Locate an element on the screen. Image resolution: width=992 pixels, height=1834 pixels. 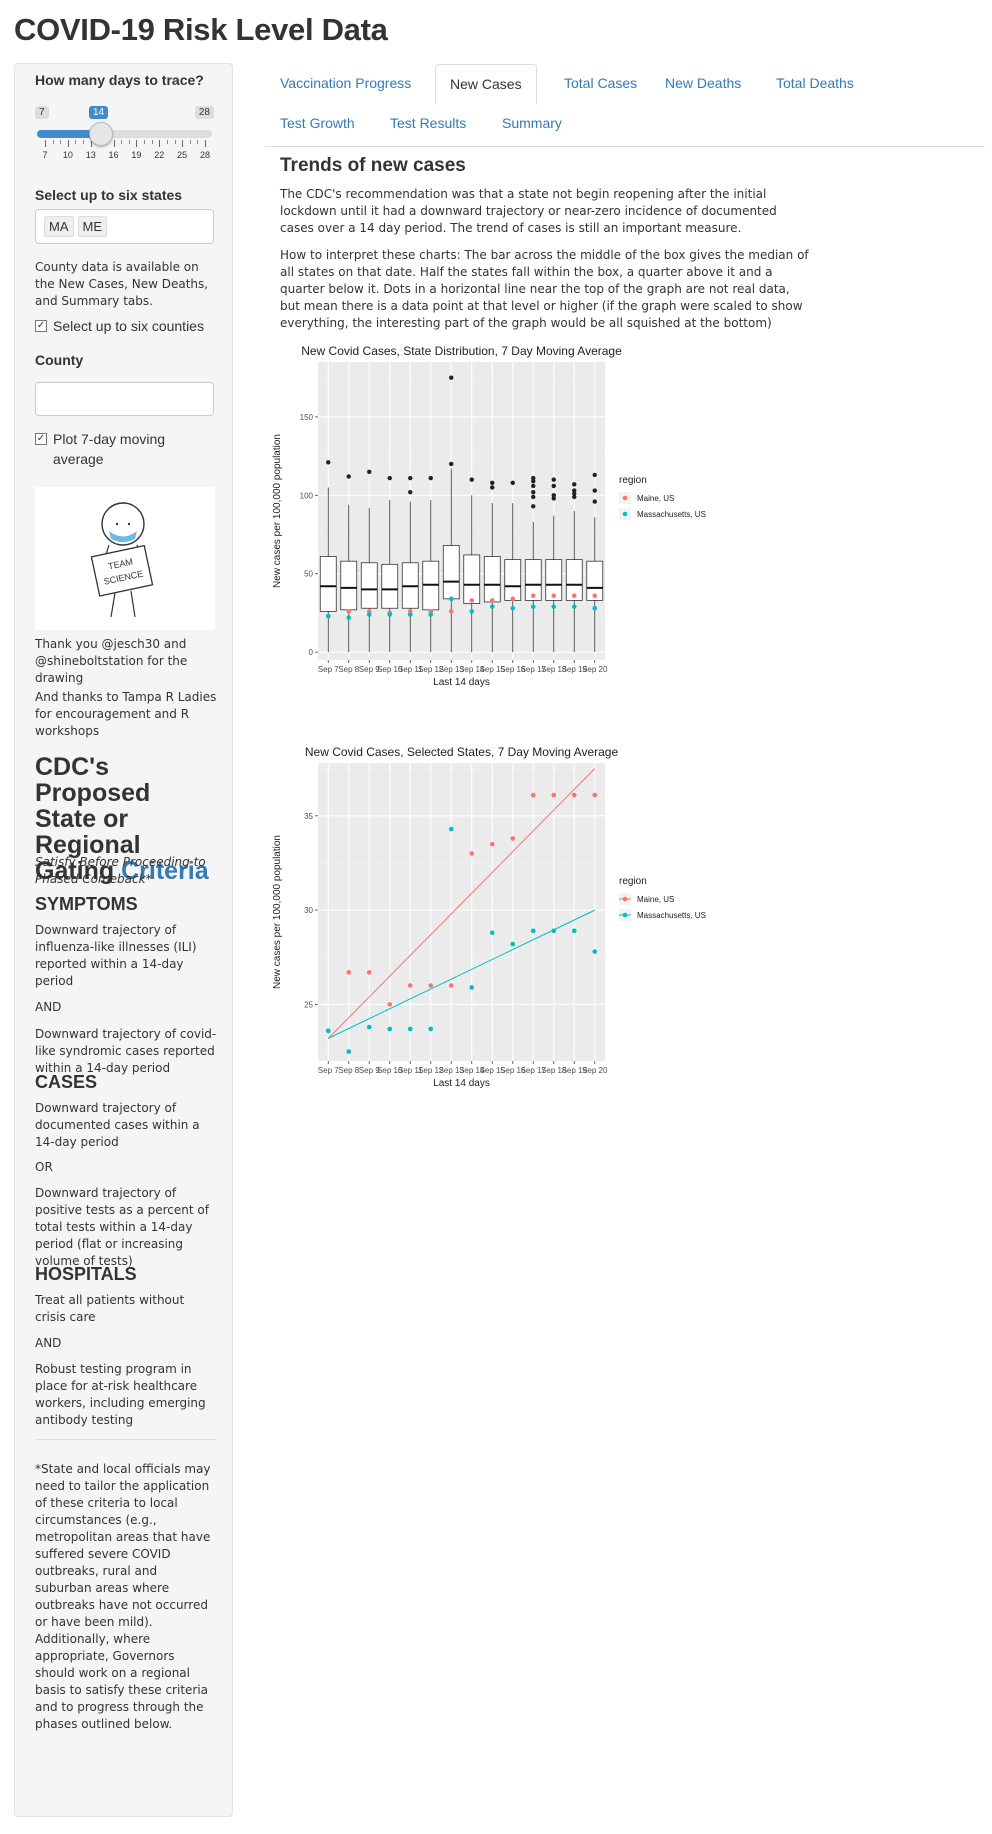
x-tick-label: Sep 8 is located at coordinates (348, 669).